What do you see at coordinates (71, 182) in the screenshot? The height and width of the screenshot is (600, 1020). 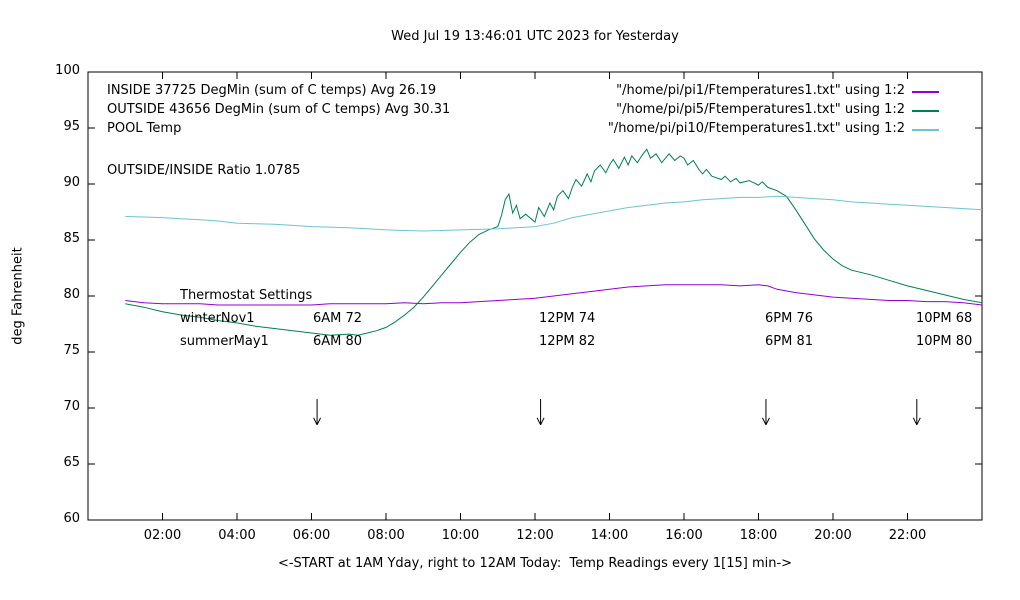 I see `y-tick-label: 90` at bounding box center [71, 182].